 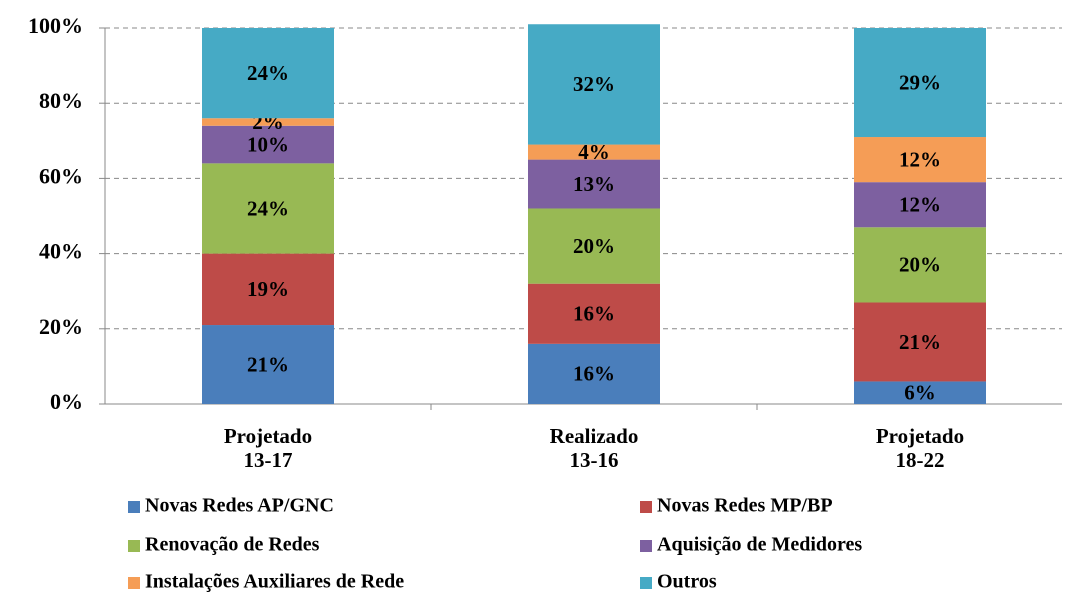 I want to click on legend-label: Renovação de Redes, so click(x=232, y=545).